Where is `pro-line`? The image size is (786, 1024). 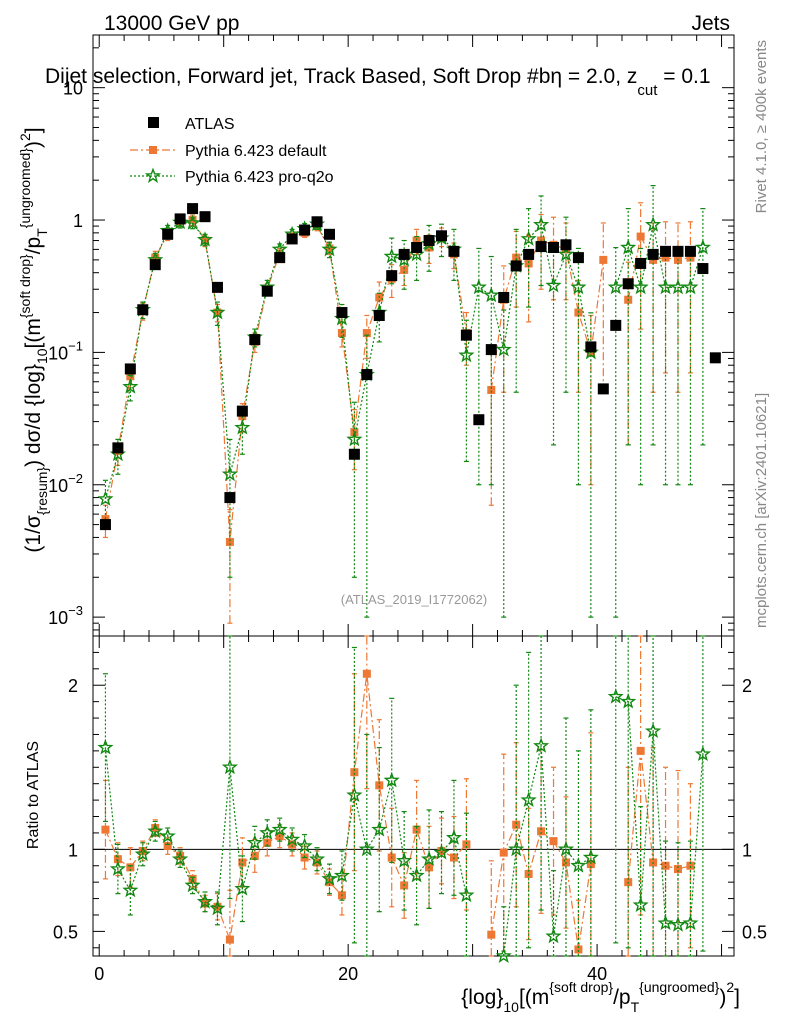 pro-line is located at coordinates (659, 256).